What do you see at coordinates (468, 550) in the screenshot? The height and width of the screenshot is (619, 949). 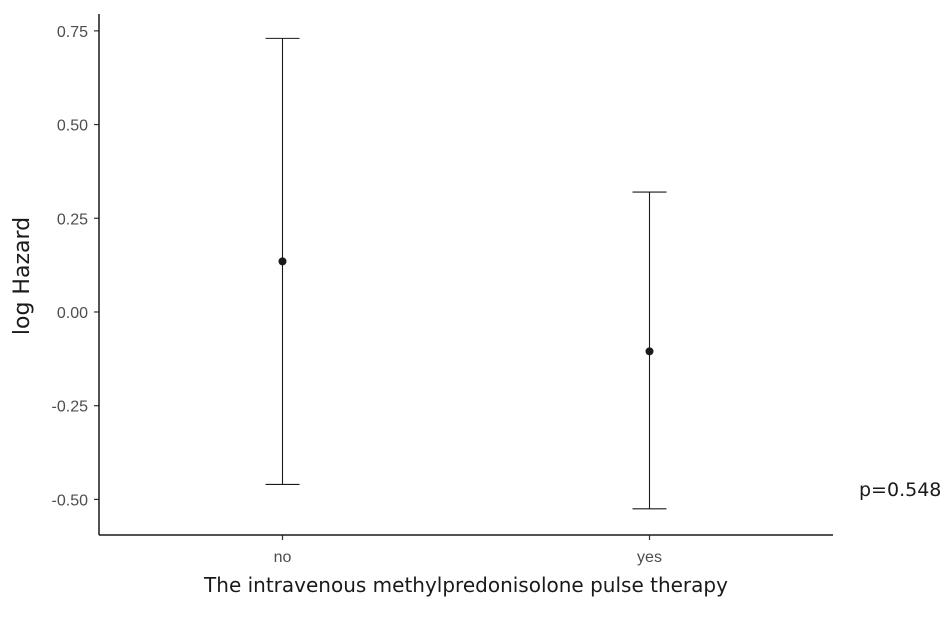 I see `x-axis-ticks: no yes` at bounding box center [468, 550].